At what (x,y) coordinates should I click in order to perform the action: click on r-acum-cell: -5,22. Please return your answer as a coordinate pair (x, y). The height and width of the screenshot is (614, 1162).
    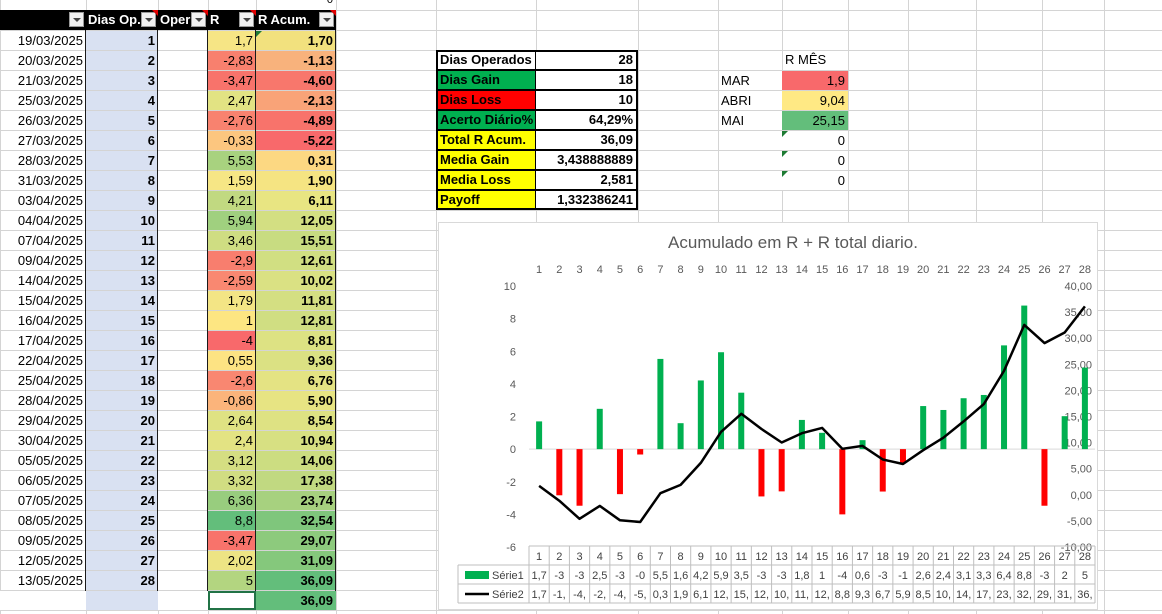
    Looking at the image, I should click on (296, 140).